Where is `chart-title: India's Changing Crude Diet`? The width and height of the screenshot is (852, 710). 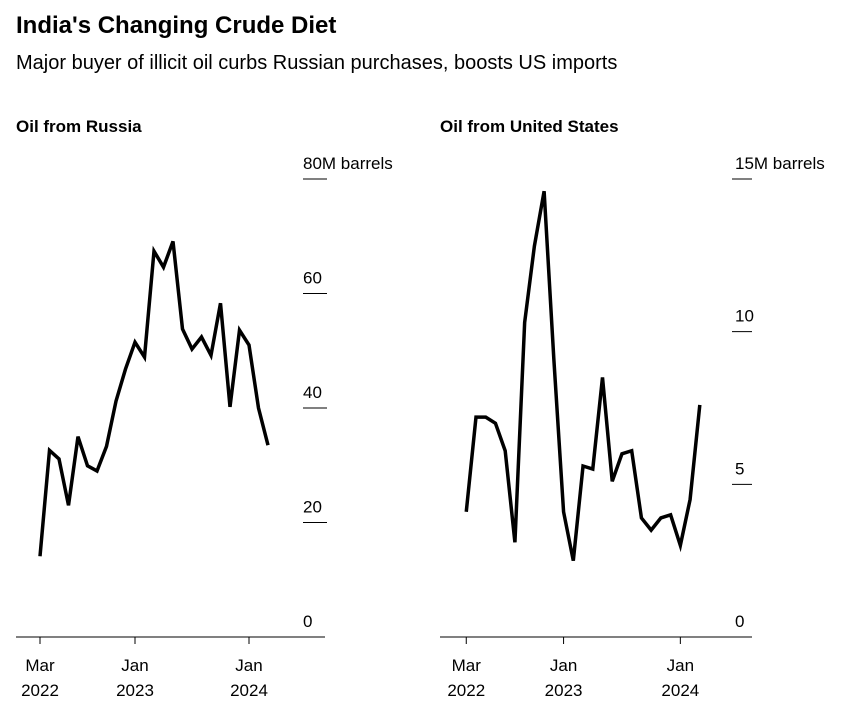
chart-title: India's Changing Crude Diet is located at coordinates (176, 25).